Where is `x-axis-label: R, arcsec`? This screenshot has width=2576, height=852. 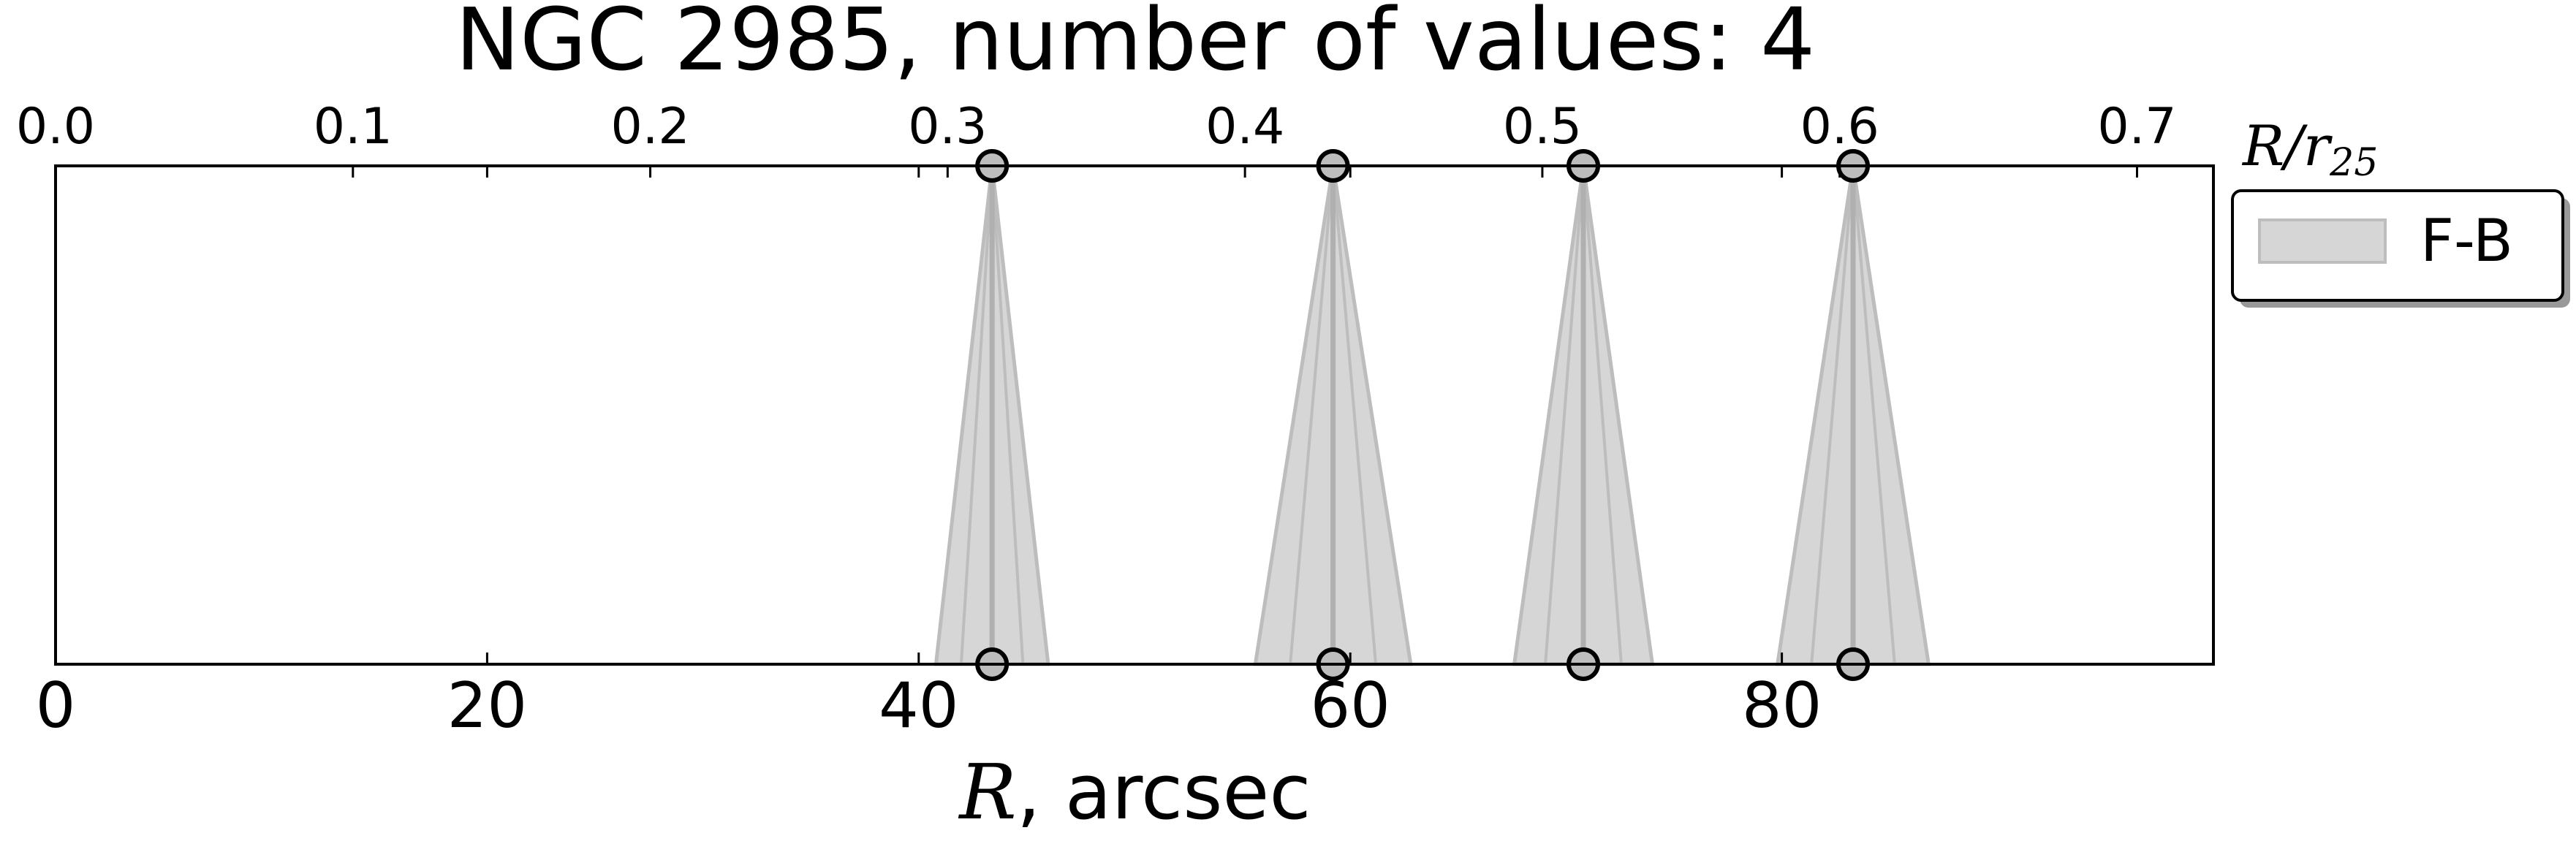
x-axis-label: R, arcsec is located at coordinates (1134, 792).